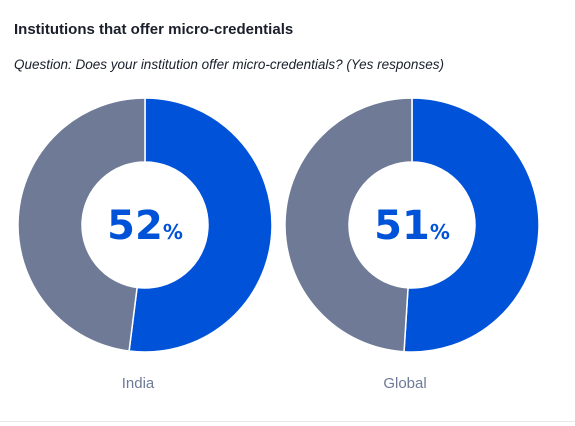  Describe the element at coordinates (145, 226) in the screenshot. I see `value-label-india: 52%` at that location.